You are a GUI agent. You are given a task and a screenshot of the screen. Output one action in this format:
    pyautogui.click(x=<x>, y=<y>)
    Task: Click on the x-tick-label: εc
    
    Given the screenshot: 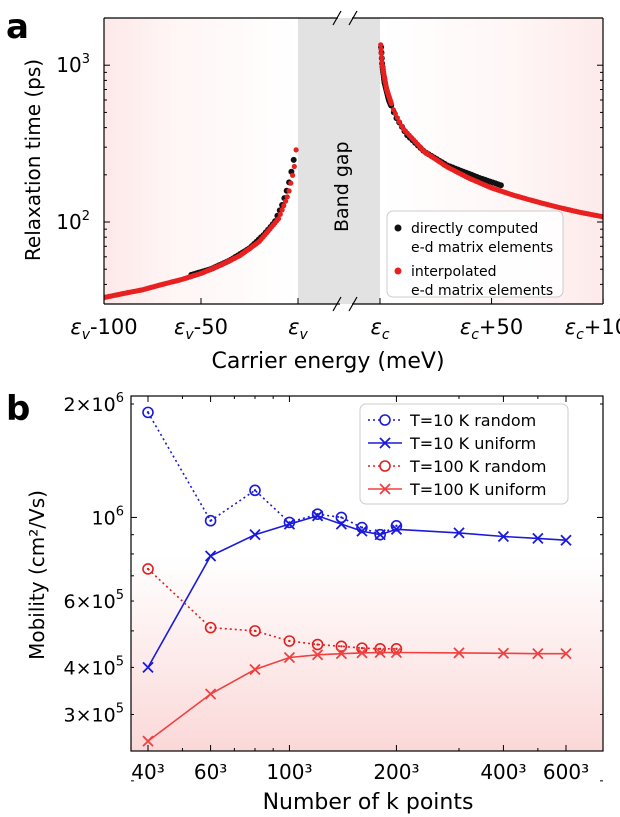 What is the action you would take?
    pyautogui.click(x=379, y=329)
    